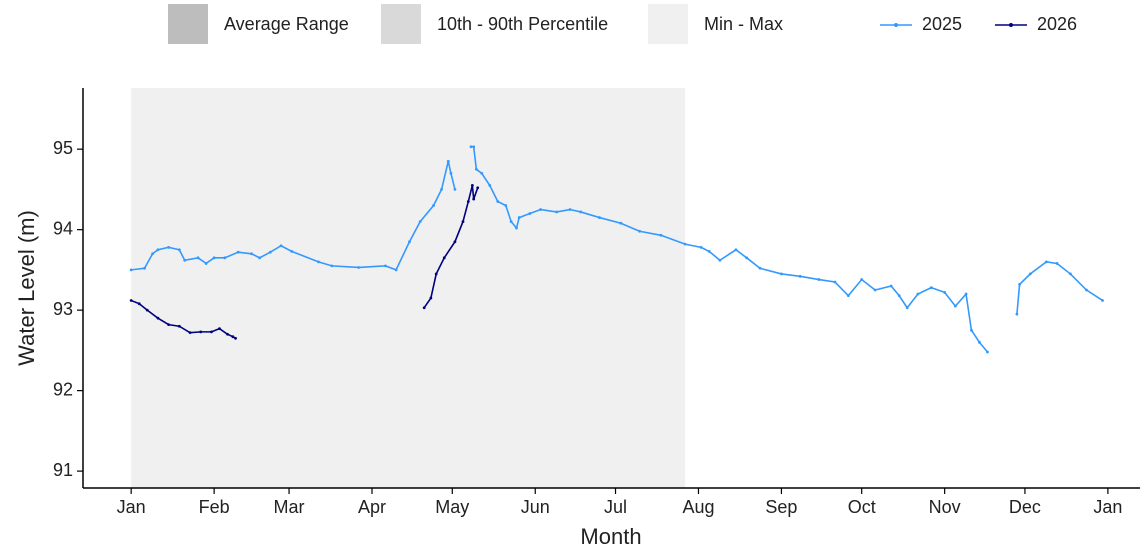 The width and height of the screenshot is (1145, 552). Describe the element at coordinates (610, 536) in the screenshot. I see `x-axis-label: Month` at that location.